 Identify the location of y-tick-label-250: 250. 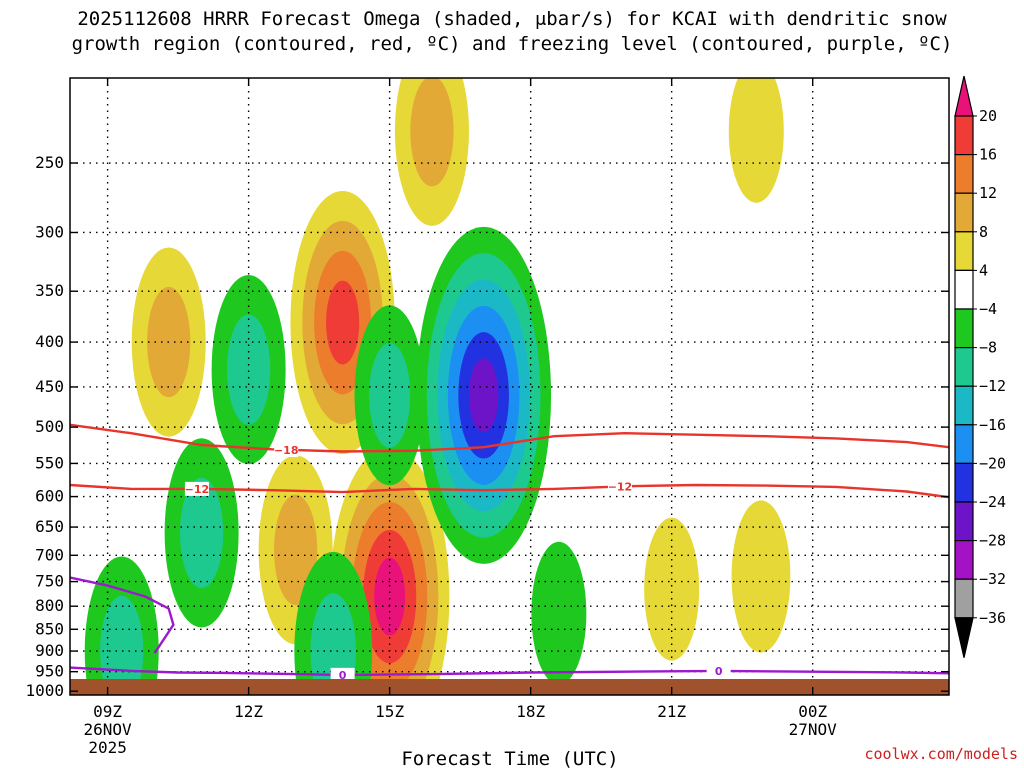
(49, 162).